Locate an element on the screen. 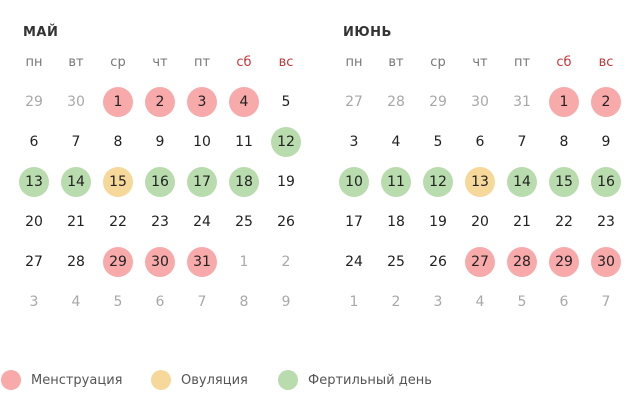  day-number: 3 is located at coordinates (34, 302).